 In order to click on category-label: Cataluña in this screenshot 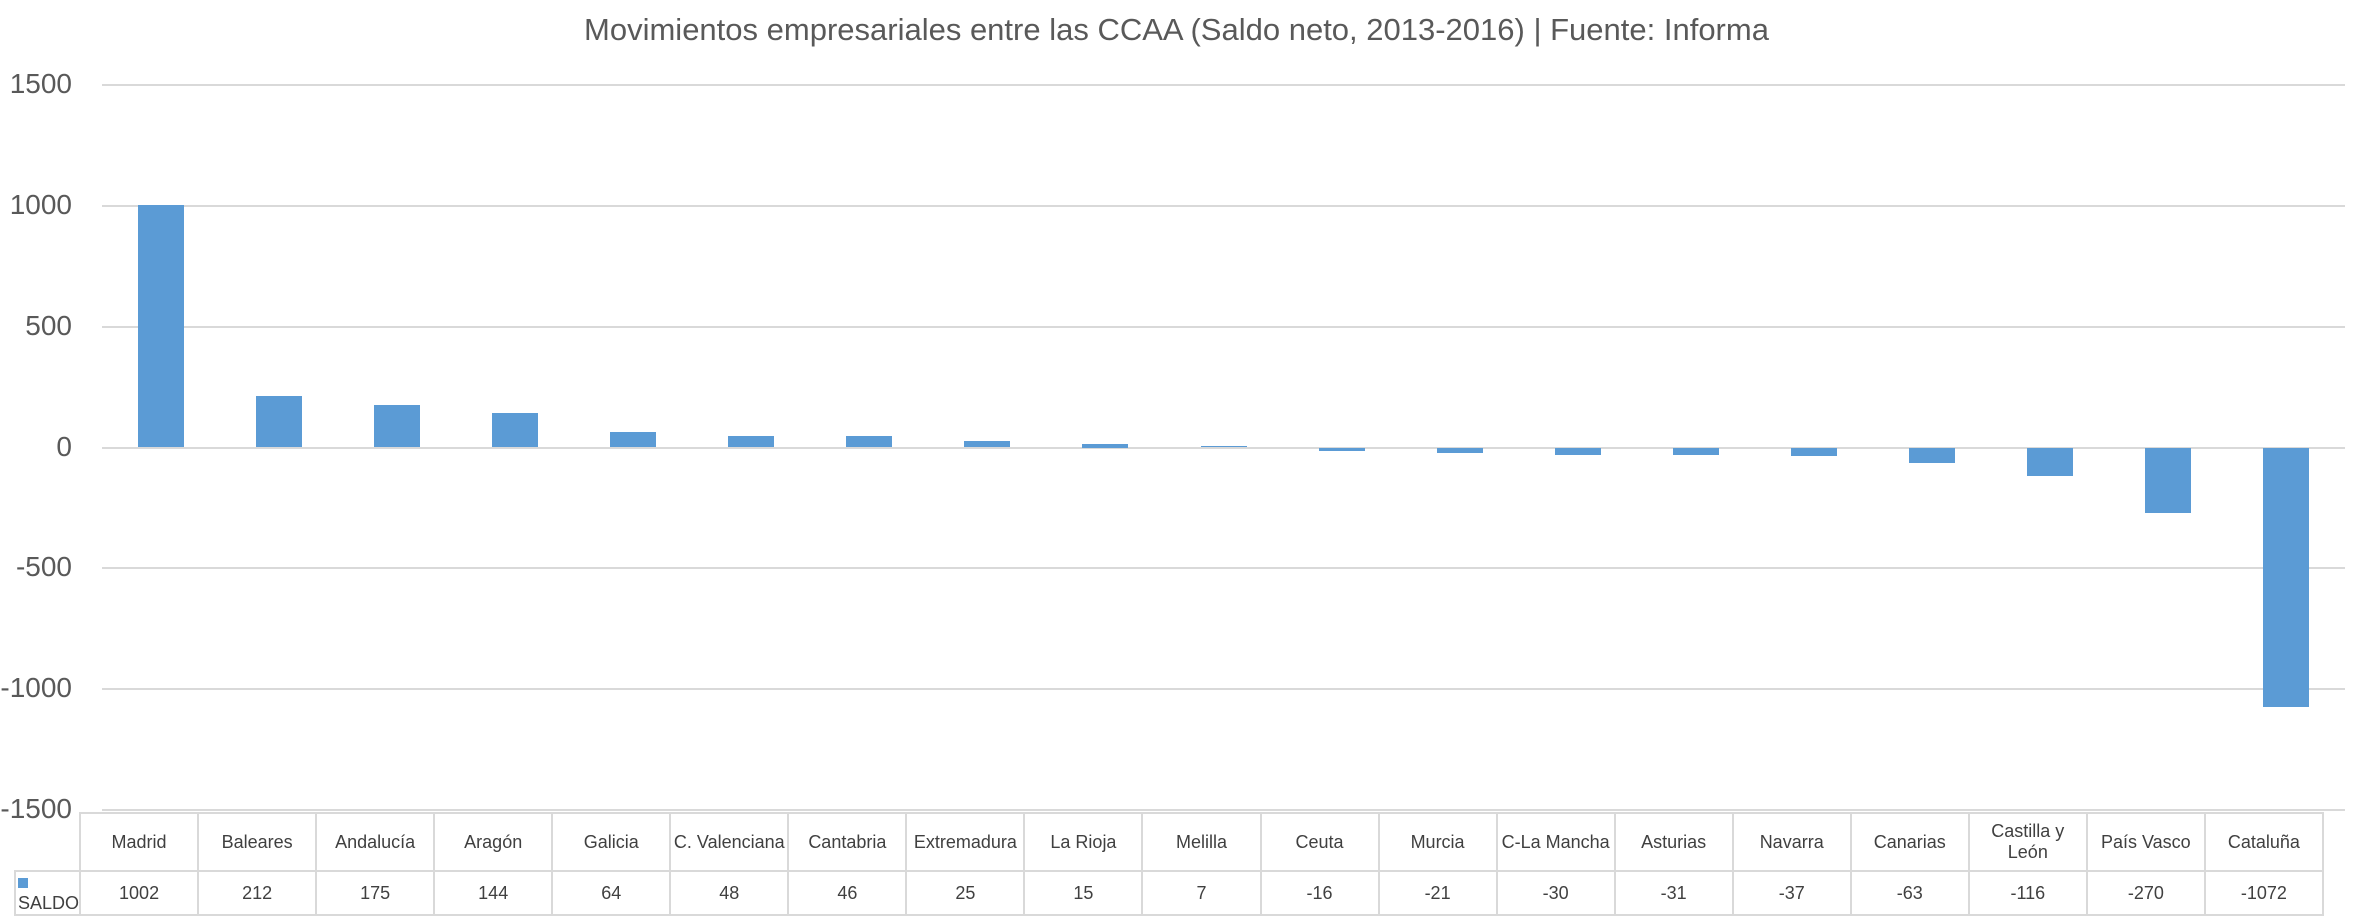, I will do `click(2263, 842)`.